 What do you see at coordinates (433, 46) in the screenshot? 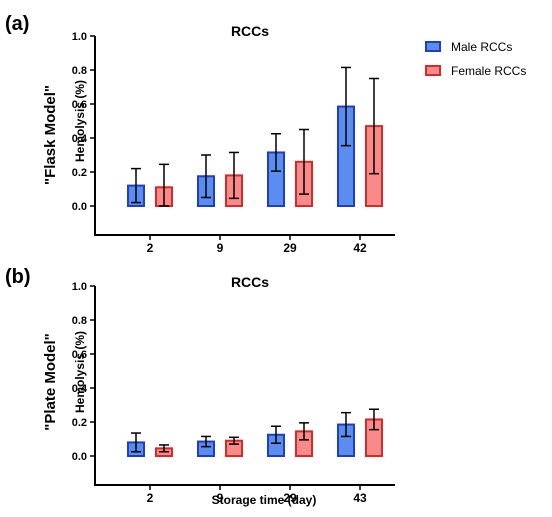
I see `legend-swatch-male` at bounding box center [433, 46].